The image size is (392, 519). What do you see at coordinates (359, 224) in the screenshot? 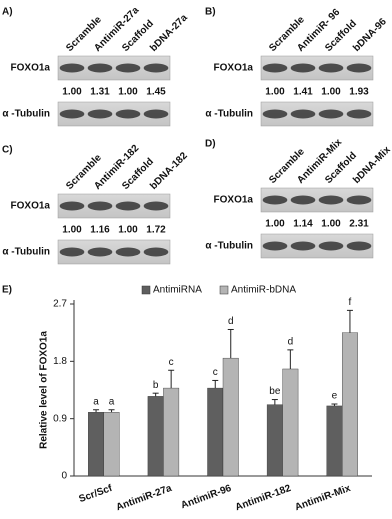
I see `quantification: 2.31` at bounding box center [359, 224].